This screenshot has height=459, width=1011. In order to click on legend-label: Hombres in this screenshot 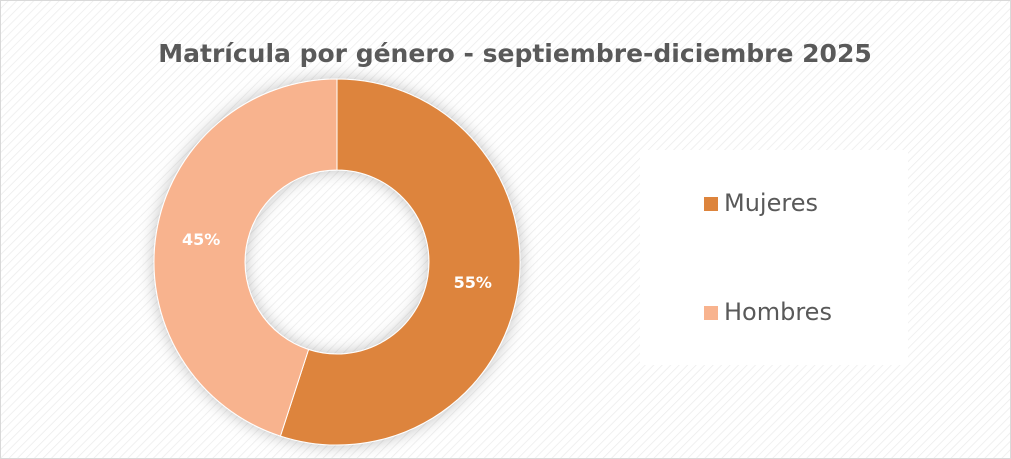, I will do `click(778, 312)`.